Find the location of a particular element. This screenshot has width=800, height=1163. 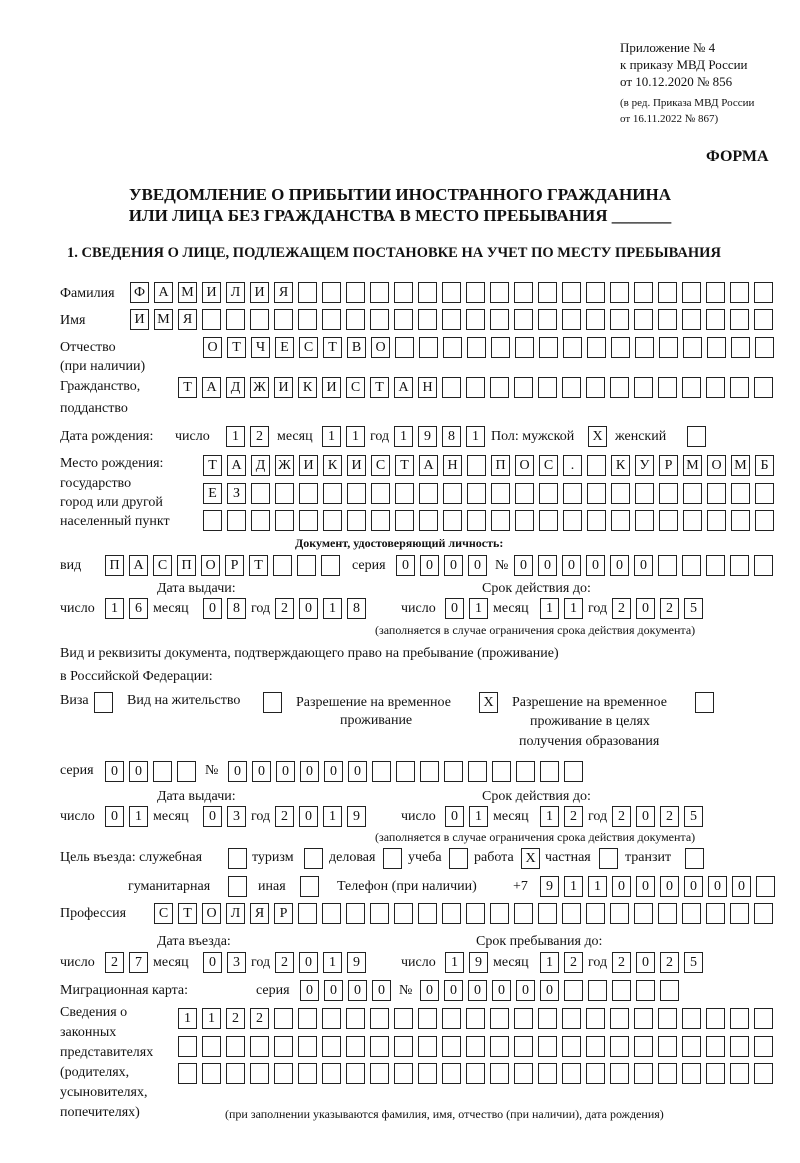

checkbox-residence is located at coordinates (272, 702).